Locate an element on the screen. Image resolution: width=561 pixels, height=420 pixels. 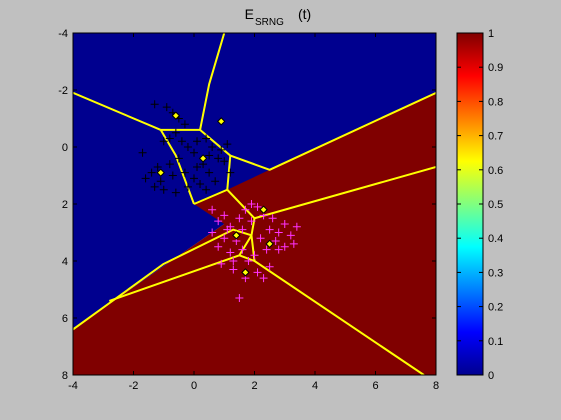
title-suffix: (t) is located at coordinates (304, 14).